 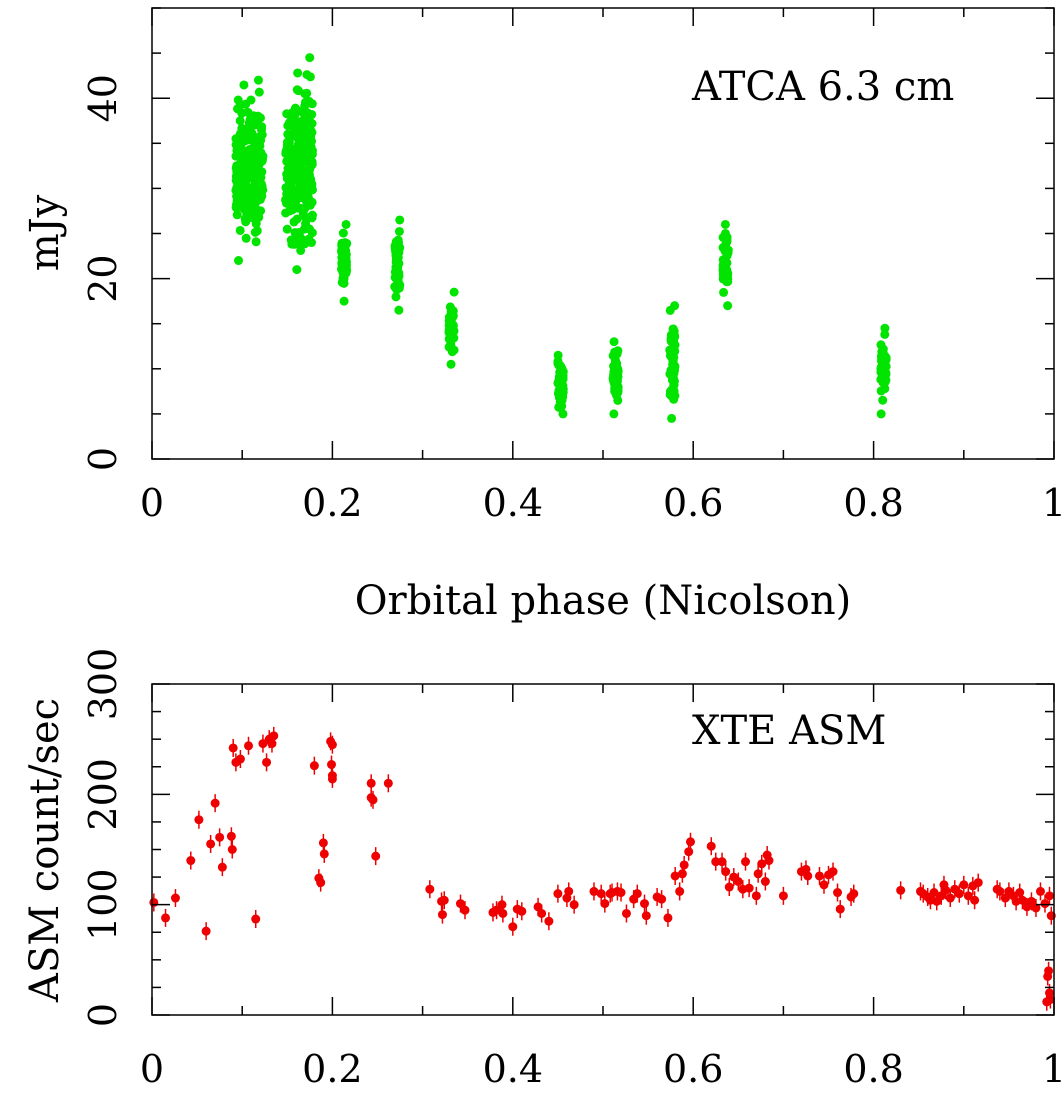 What do you see at coordinates (1052, 503) in the screenshot?
I see `radio-xtick-label: 1` at bounding box center [1052, 503].